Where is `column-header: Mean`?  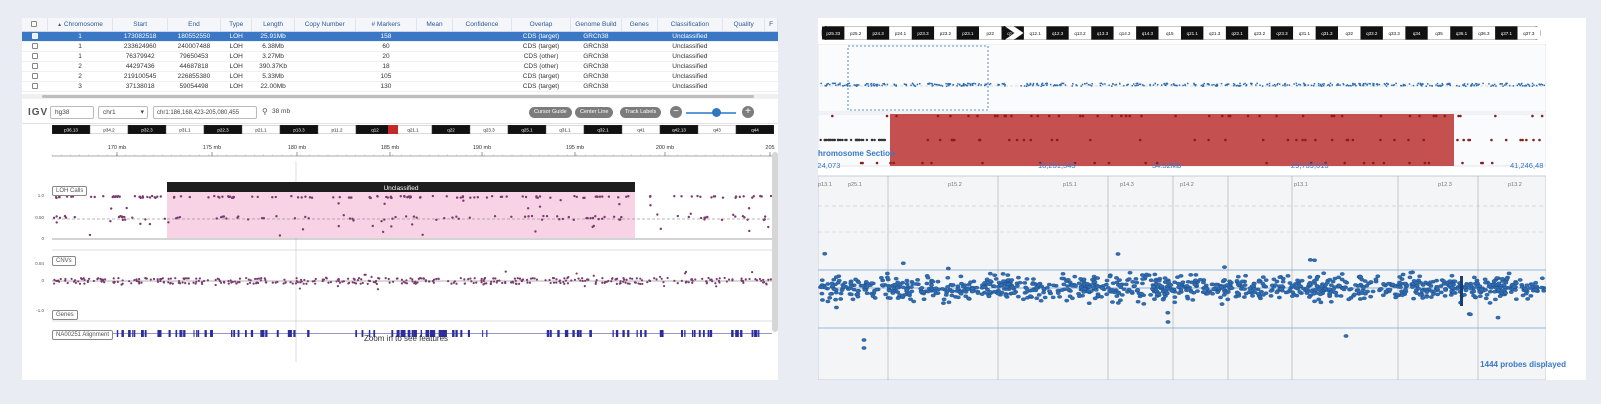 column-header: Mean is located at coordinates (434, 25).